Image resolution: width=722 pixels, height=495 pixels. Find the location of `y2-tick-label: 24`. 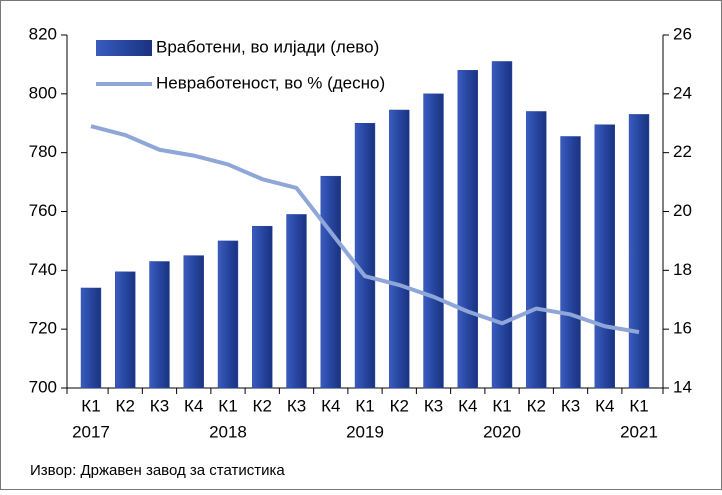

y2-tick-label: 24 is located at coordinates (682, 92).